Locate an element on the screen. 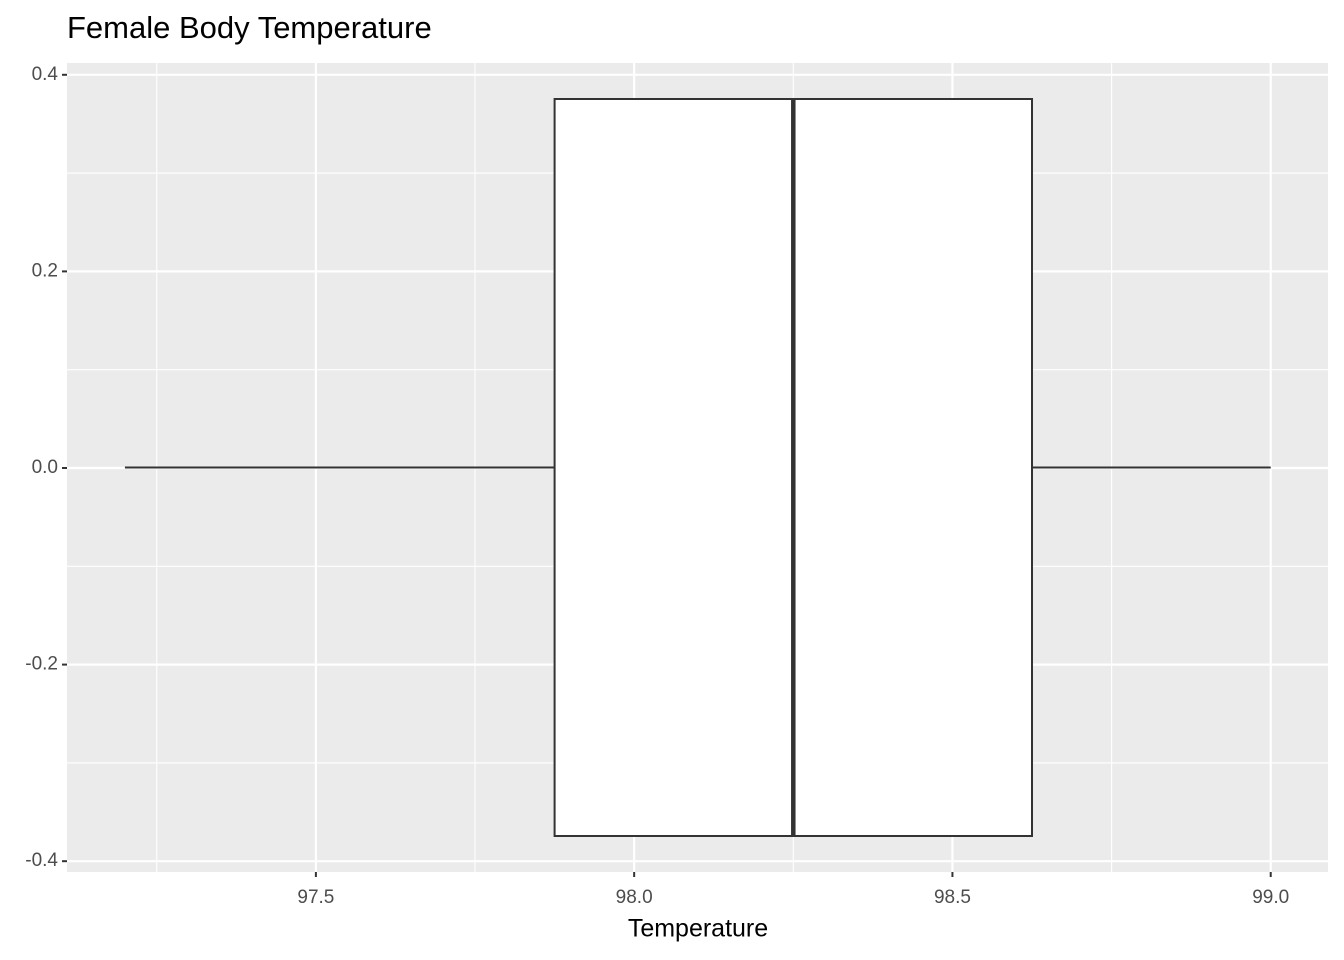 This screenshot has width=1344, height=960. x-tick-label: 98.0 is located at coordinates (634, 897).